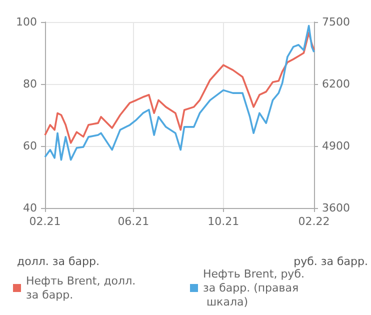 The width and height of the screenshot is (371, 315). What do you see at coordinates (45, 221) in the screenshot?
I see `x-tick-label: 02.21` at bounding box center [45, 221].